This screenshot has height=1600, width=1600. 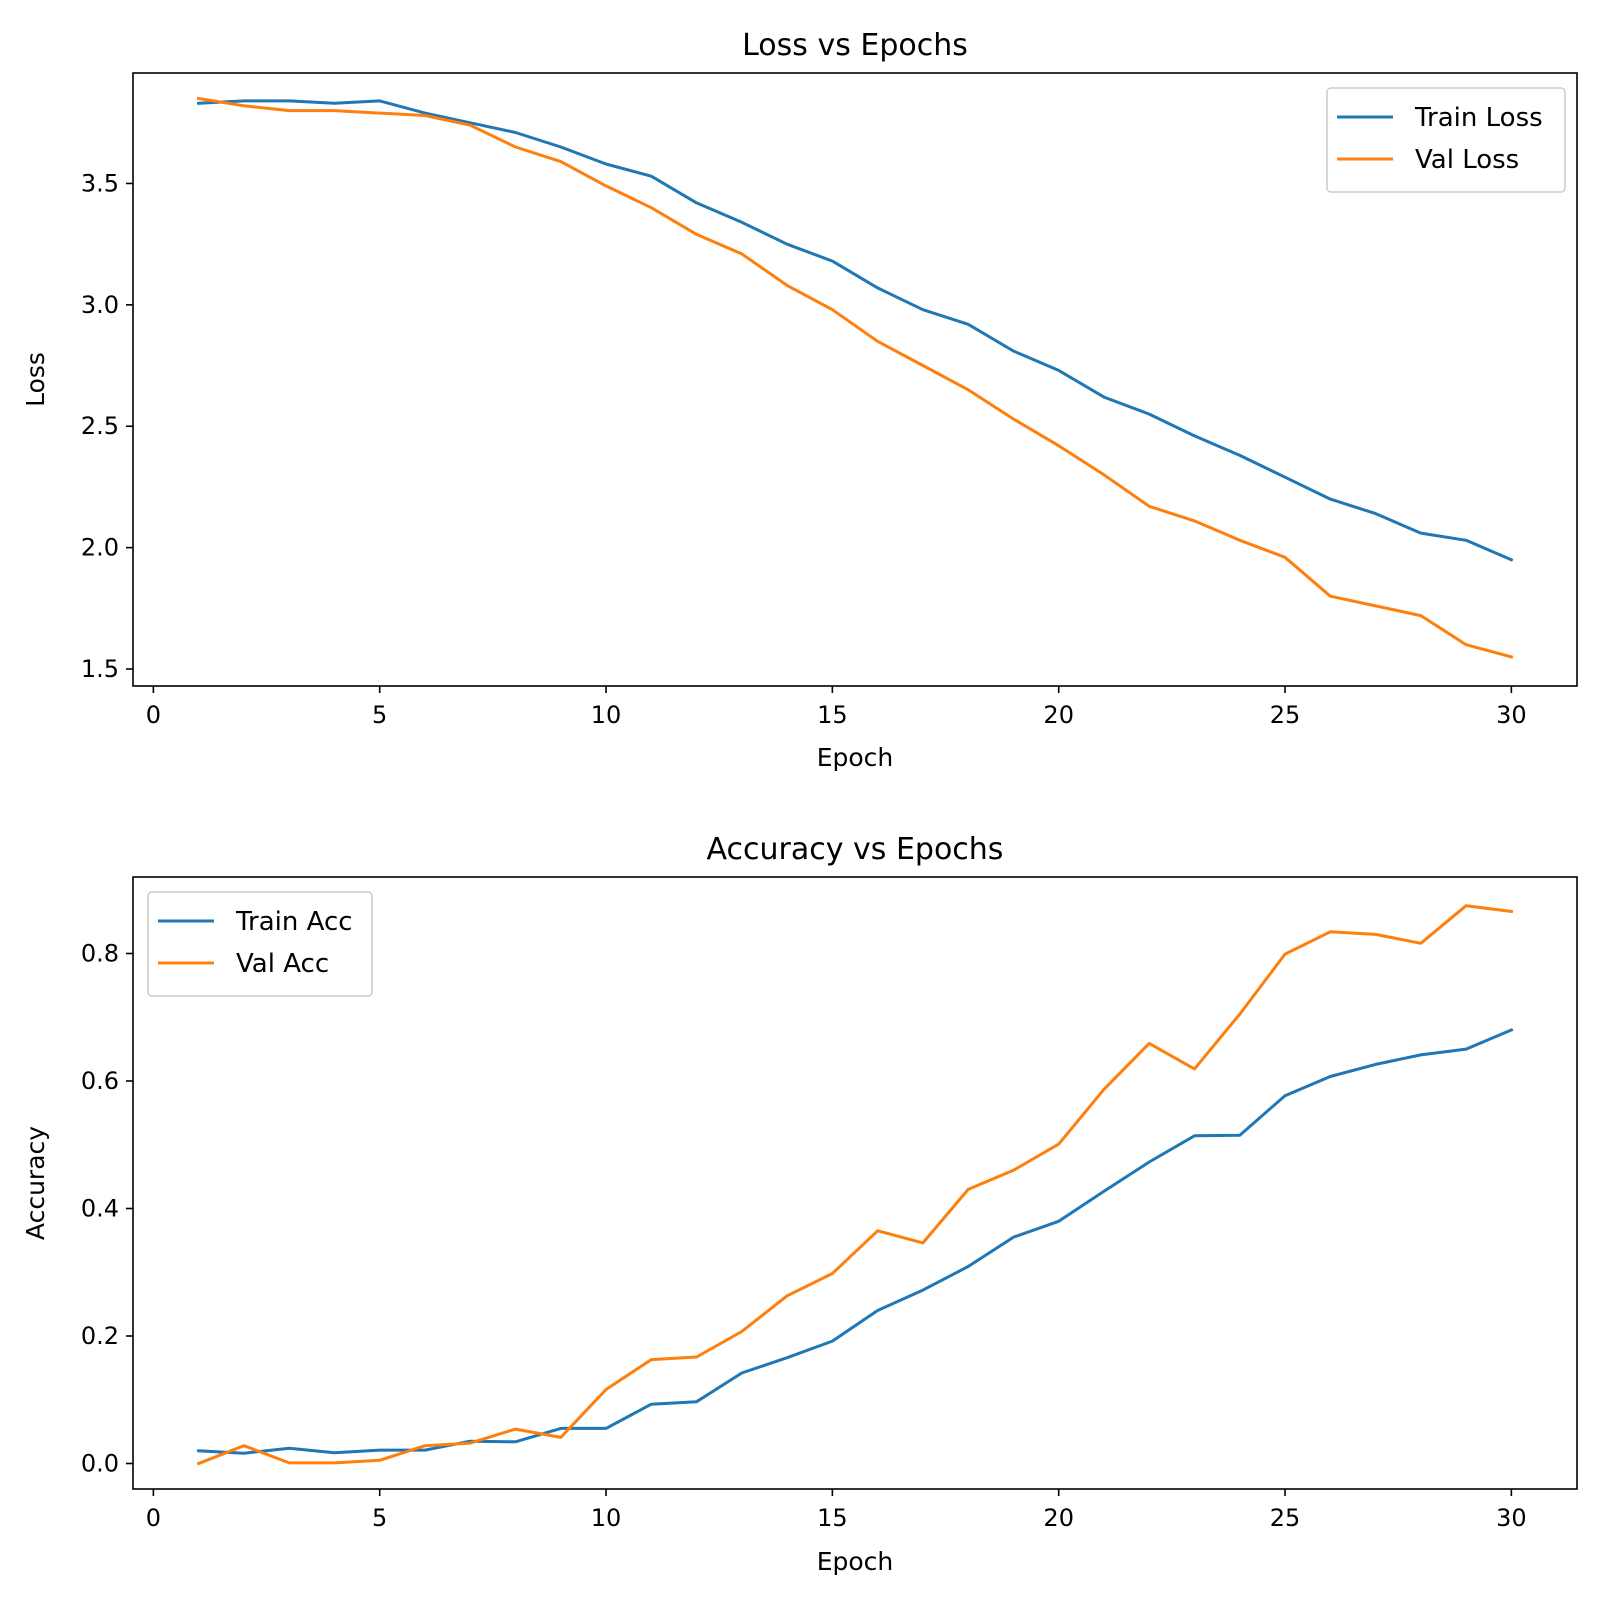 What do you see at coordinates (855, 757) in the screenshot?
I see `loss-x-axis-label: Epoch` at bounding box center [855, 757].